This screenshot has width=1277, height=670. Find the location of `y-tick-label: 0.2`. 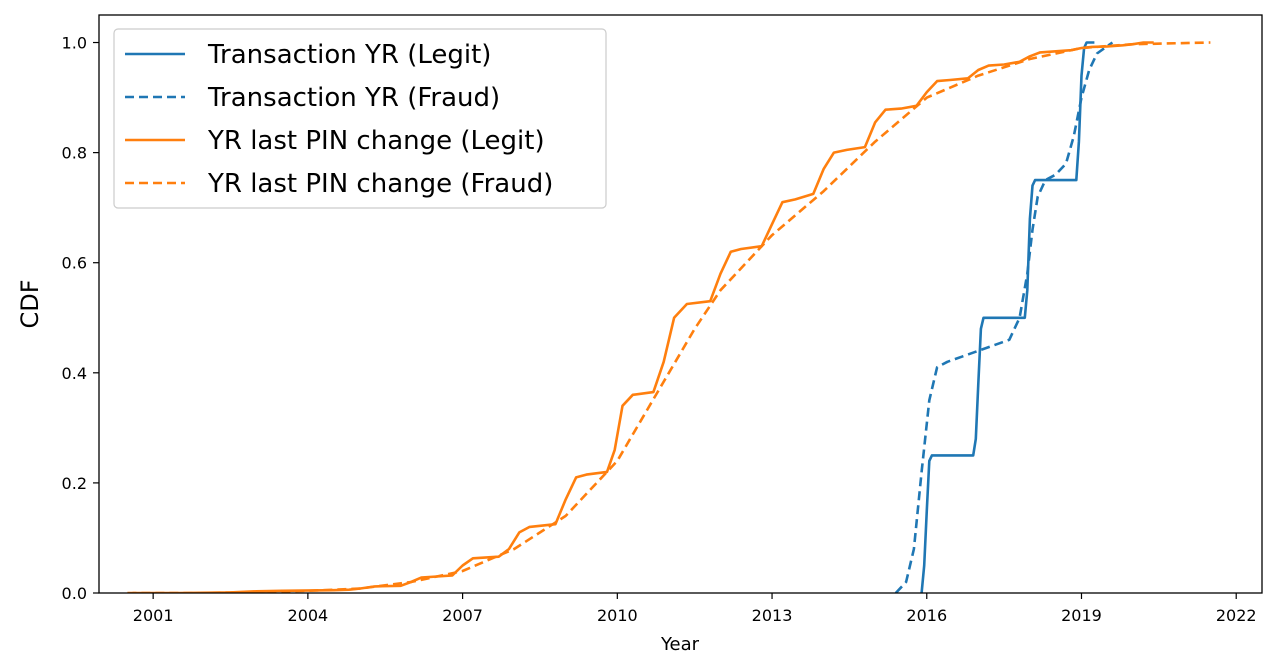

y-tick-label: 0.2 is located at coordinates (74, 483).